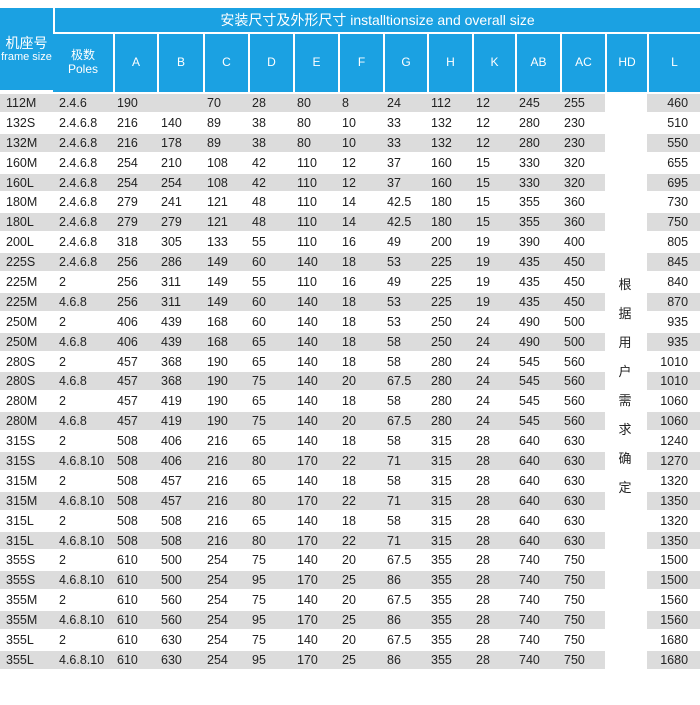  I want to click on poles-label-cn: 极数, so click(82, 55).